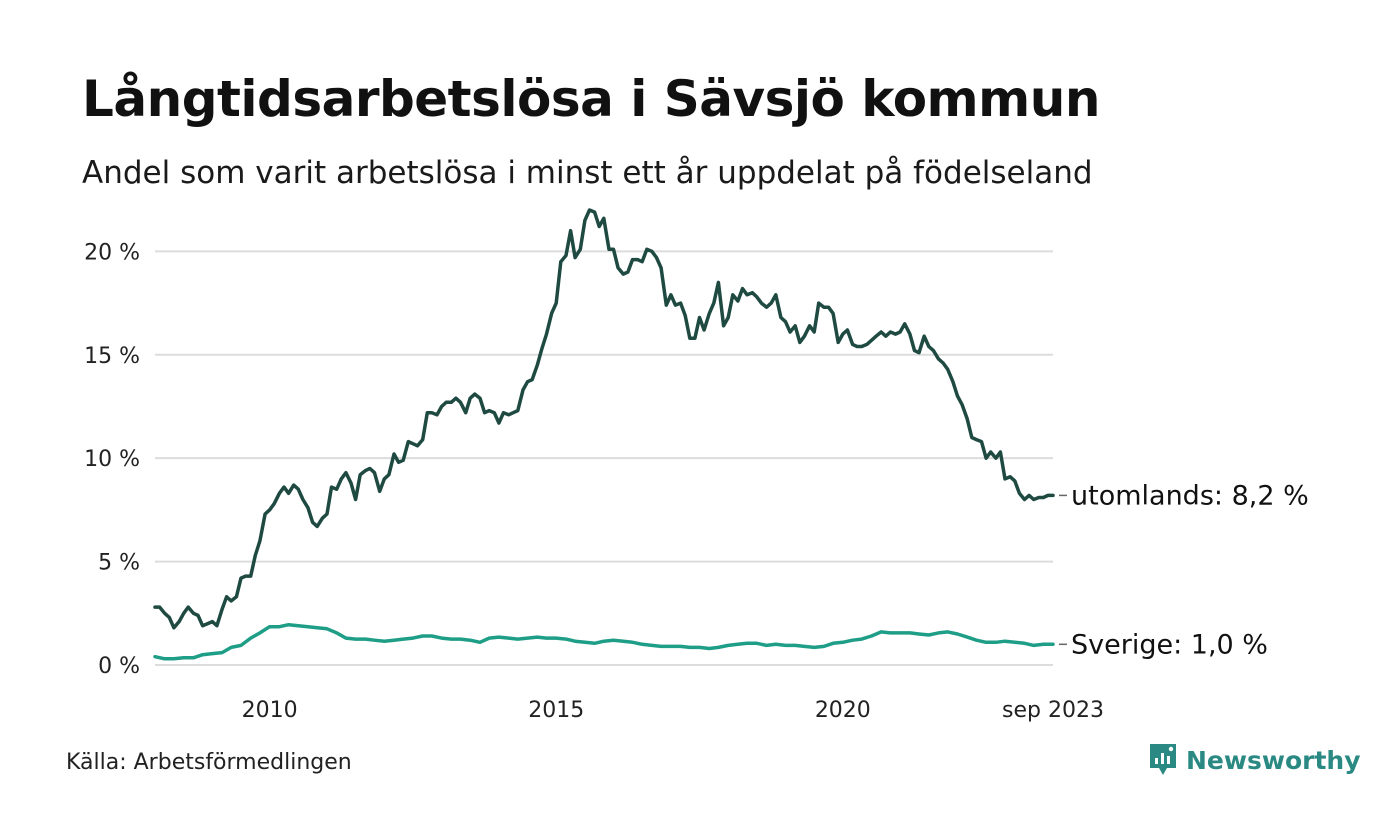  What do you see at coordinates (1190, 495) in the screenshot?
I see `end-label-utomlands: utomlands: 8,2 %` at bounding box center [1190, 495].